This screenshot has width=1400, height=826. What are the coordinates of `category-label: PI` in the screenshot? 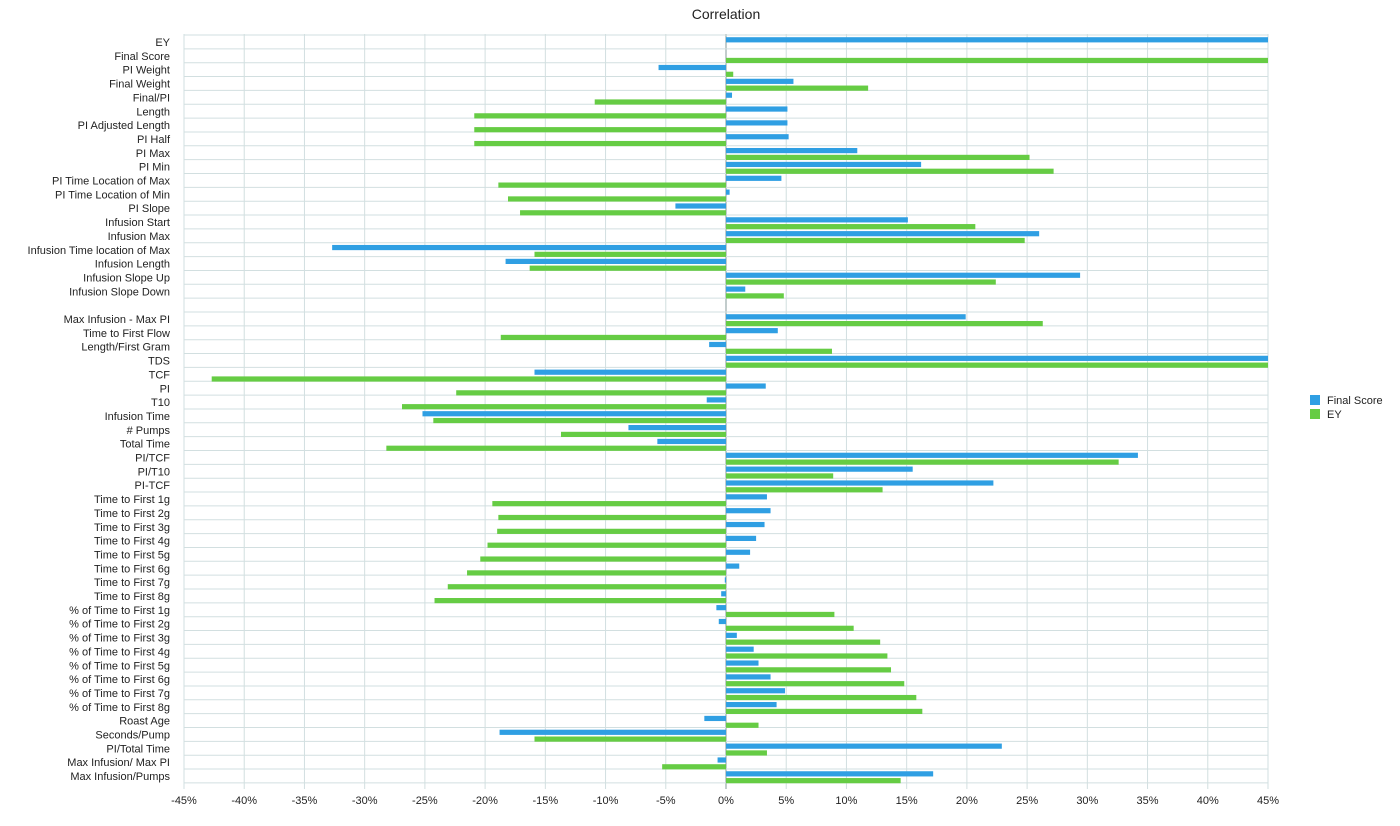 It's located at (165, 389).